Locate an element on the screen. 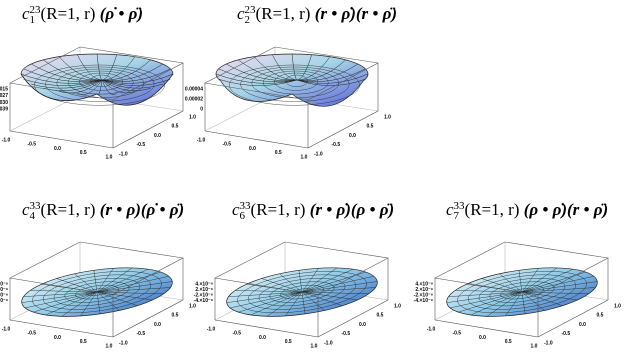  title-part: (r • ρ)(ρ̇ • ρ̈) is located at coordinates (142, 209).